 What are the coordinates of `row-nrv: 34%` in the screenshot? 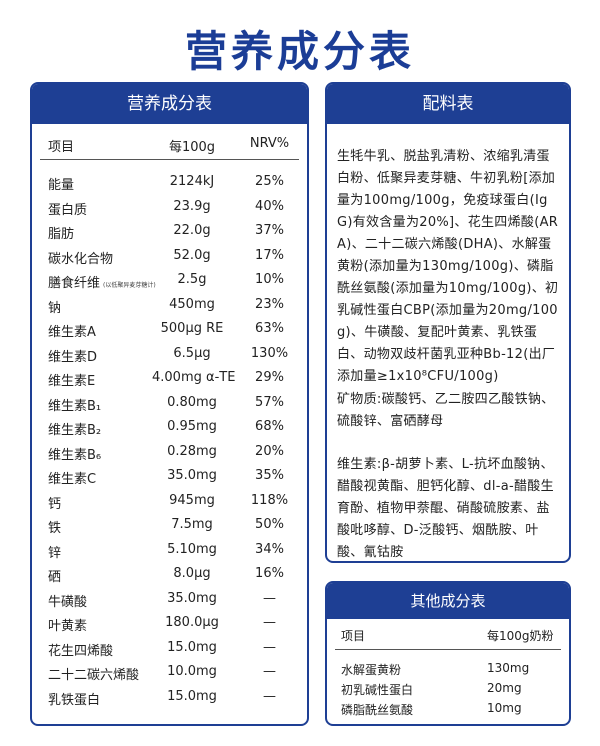 It's located at (269, 549).